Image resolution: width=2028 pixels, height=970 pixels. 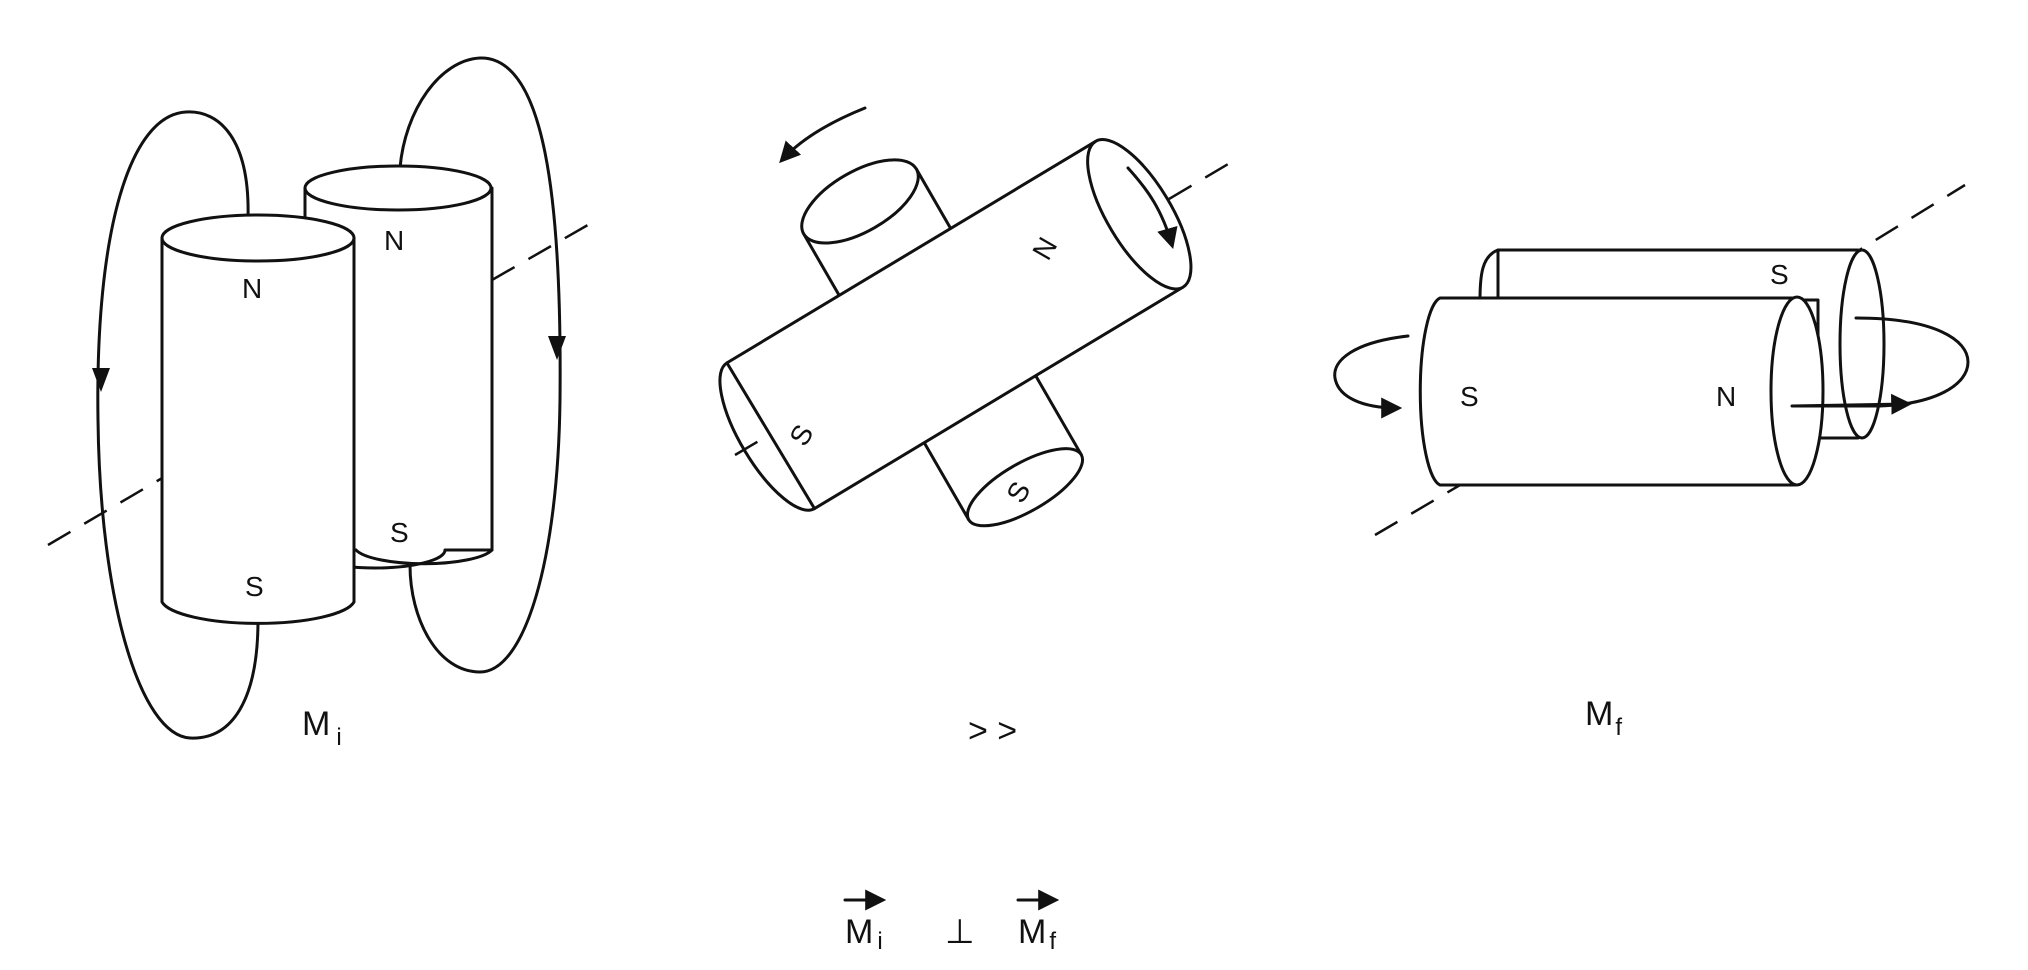 I want to click on final-front-cylinder-end, so click(x=1797, y=391).